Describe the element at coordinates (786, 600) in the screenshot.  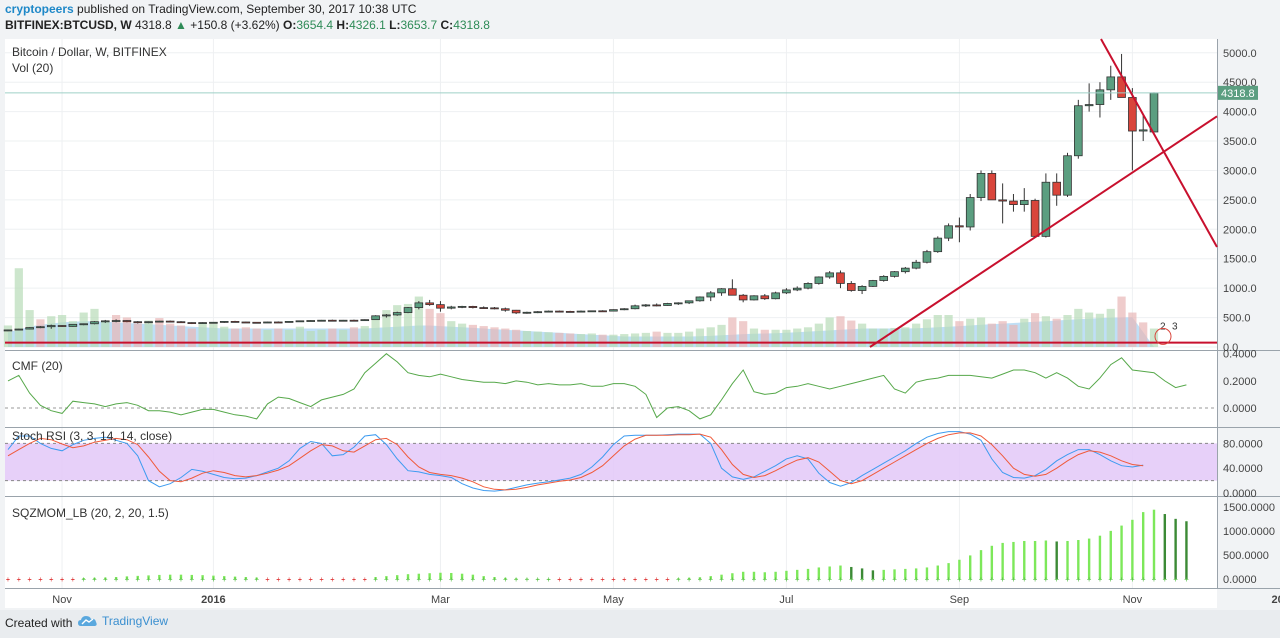
I see `x-tick-label: Jul` at that location.